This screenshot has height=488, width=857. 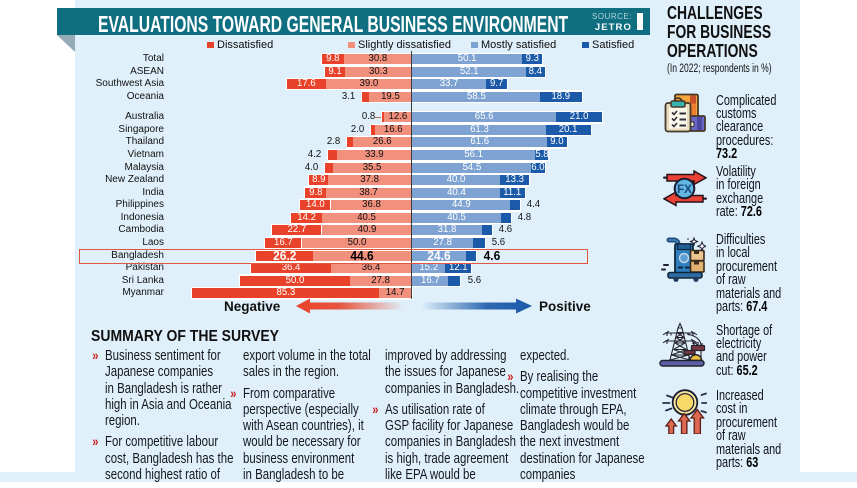 I want to click on svg-text: FX, so click(x=684, y=190).